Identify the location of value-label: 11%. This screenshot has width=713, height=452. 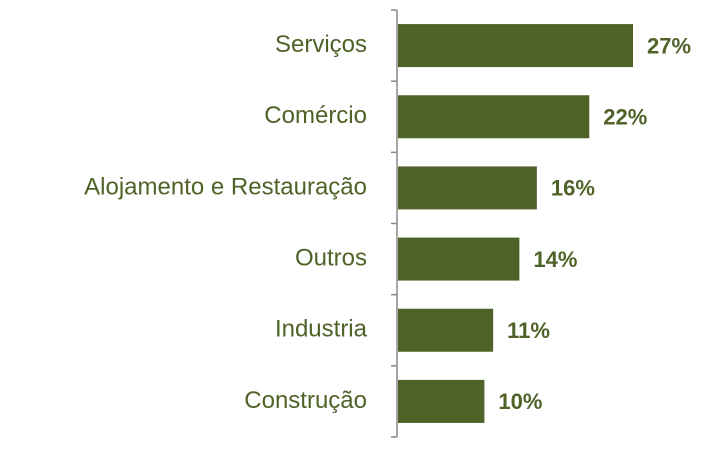
(528, 330).